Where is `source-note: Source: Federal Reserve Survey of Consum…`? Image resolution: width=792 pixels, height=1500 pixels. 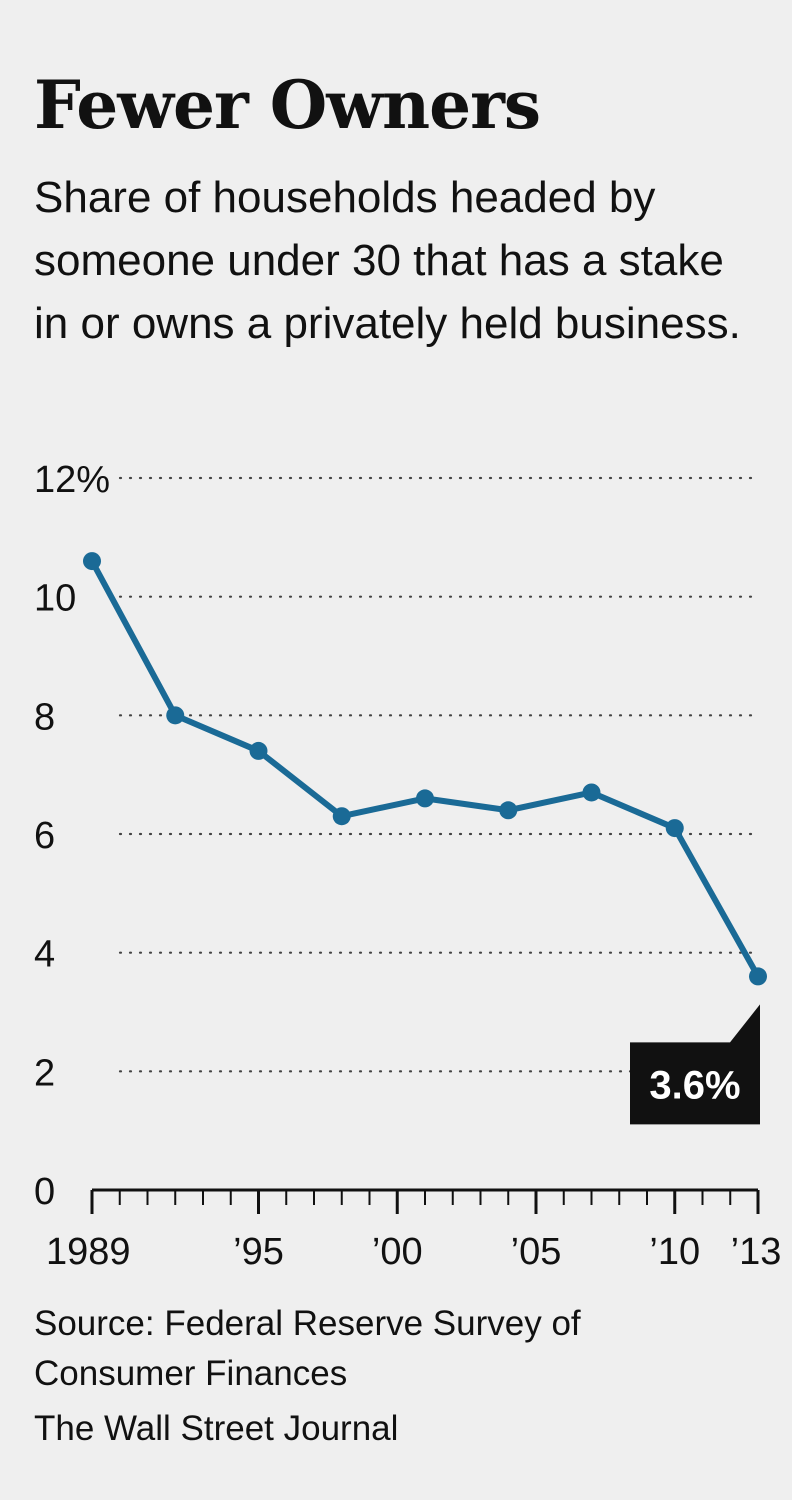
source-note: Source: Federal Reserve Survey of Consum… is located at coordinates (307, 1348).